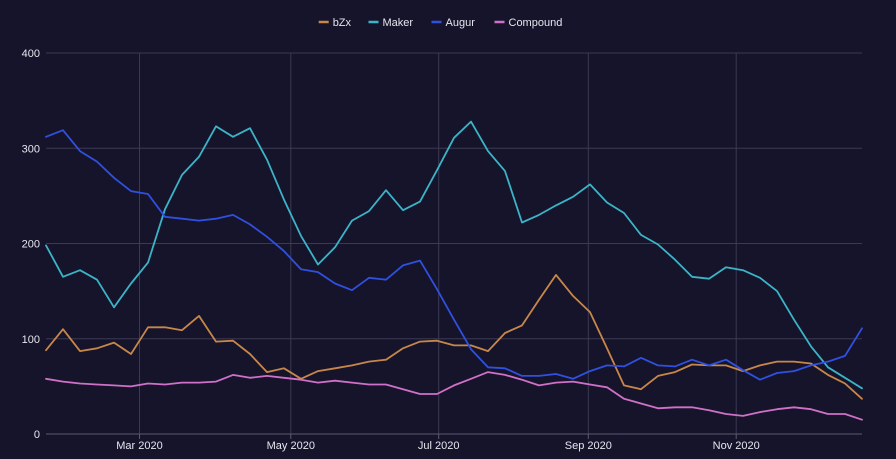 The height and width of the screenshot is (459, 896). What do you see at coordinates (439, 446) in the screenshot?
I see `x-tick-label: Jul 2020` at bounding box center [439, 446].